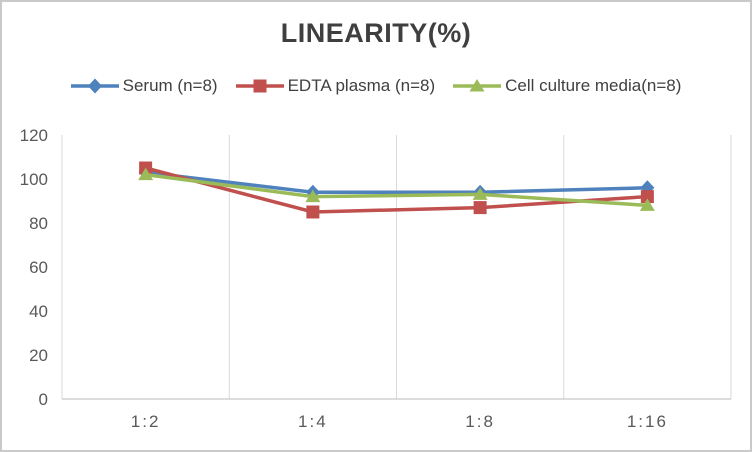  Describe the element at coordinates (647, 421) in the screenshot. I see `x-tick-label: 1:16` at that location.